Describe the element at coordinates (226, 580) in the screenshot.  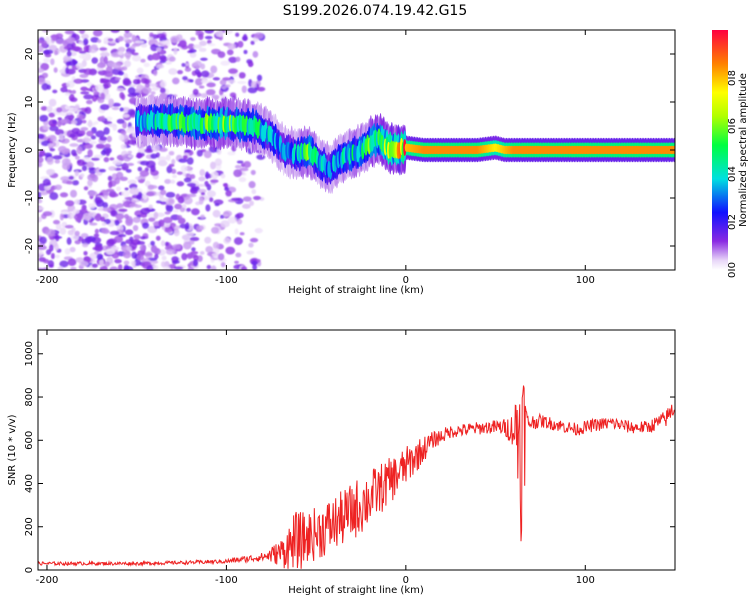
I see `snr-xtick-label: -100` at that location.